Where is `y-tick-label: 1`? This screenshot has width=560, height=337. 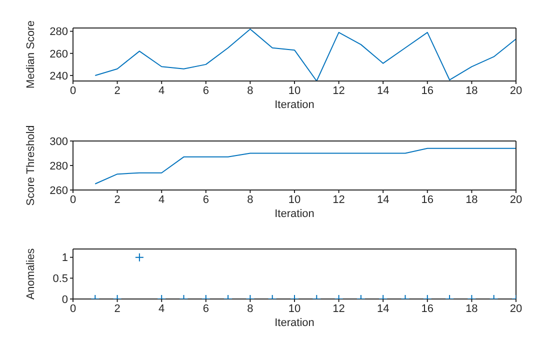
y-tick-label: 1 is located at coordinates (65, 258).